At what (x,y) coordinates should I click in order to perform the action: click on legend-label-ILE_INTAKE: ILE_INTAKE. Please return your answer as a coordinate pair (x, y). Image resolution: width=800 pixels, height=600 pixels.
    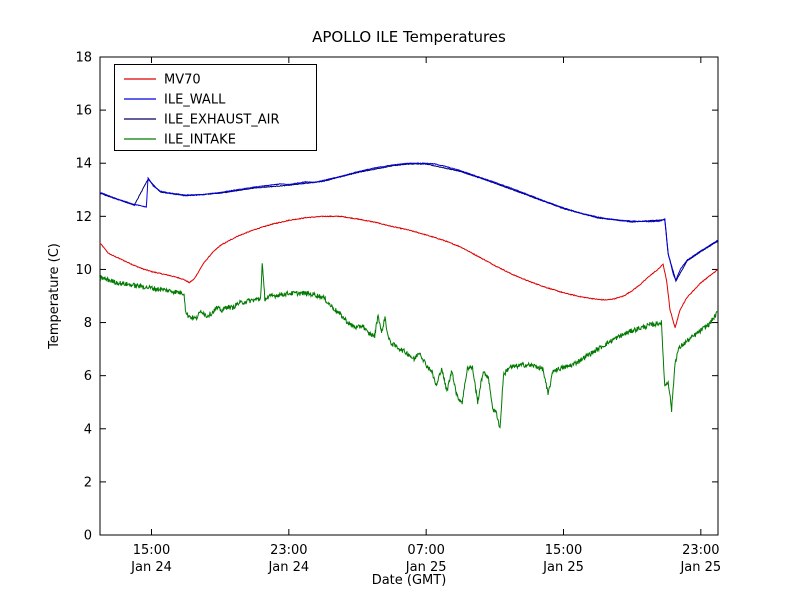
    Looking at the image, I should click on (200, 140).